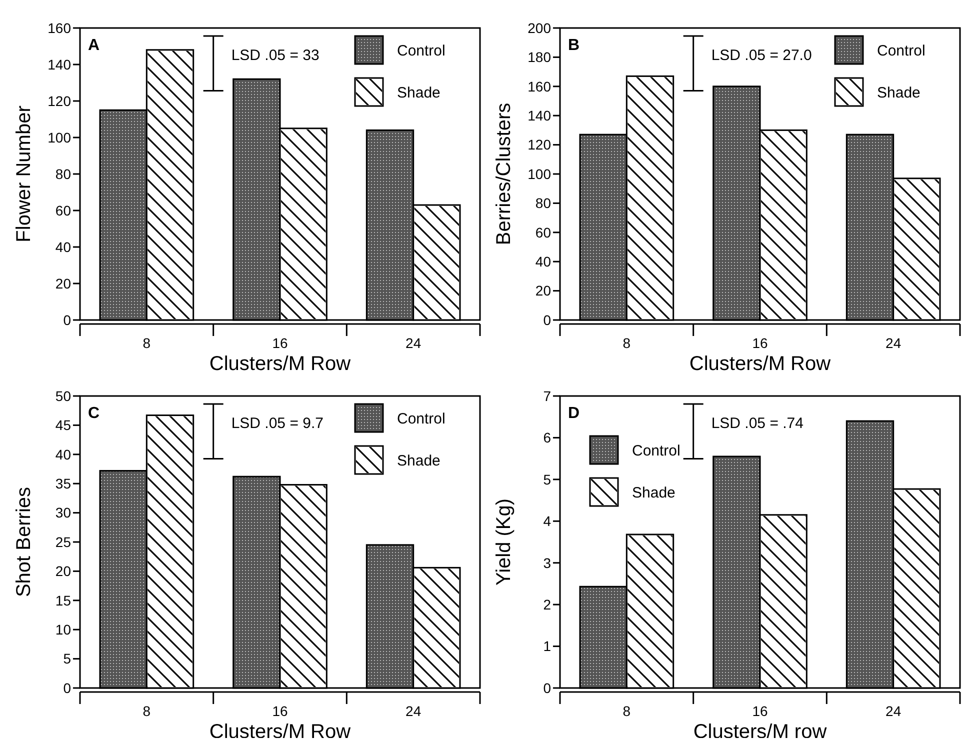 The width and height of the screenshot is (975, 744). Describe the element at coordinates (504, 174) in the screenshot. I see `y-axis-title: Berries/Clusters` at that location.